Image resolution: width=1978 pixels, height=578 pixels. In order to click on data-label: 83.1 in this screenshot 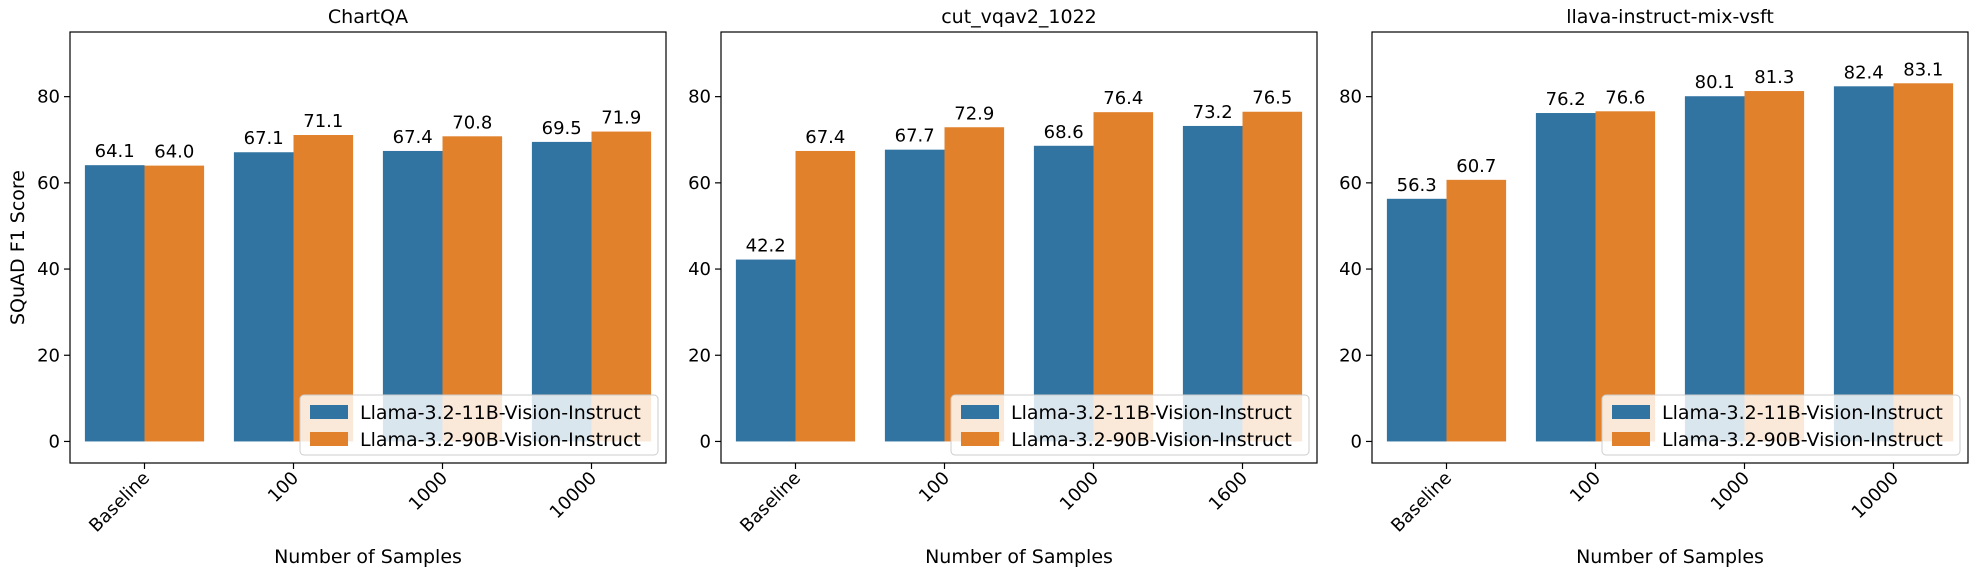, I will do `click(1923, 69)`.